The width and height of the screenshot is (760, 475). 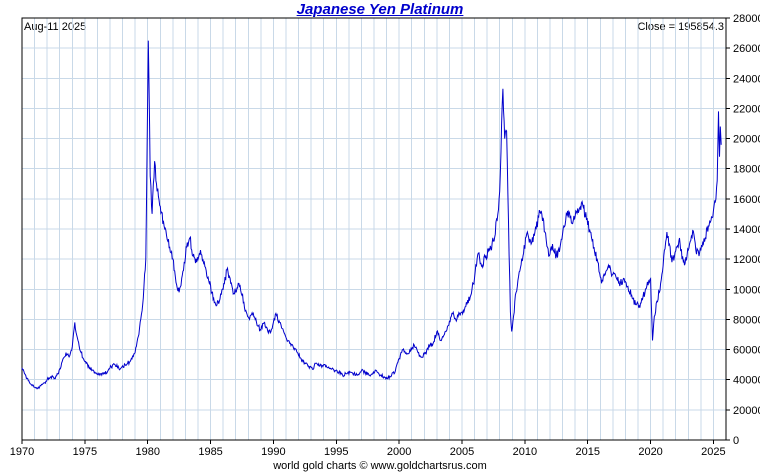 What do you see at coordinates (336, 452) in the screenshot?
I see `x-tick-label: 1995` at bounding box center [336, 452].